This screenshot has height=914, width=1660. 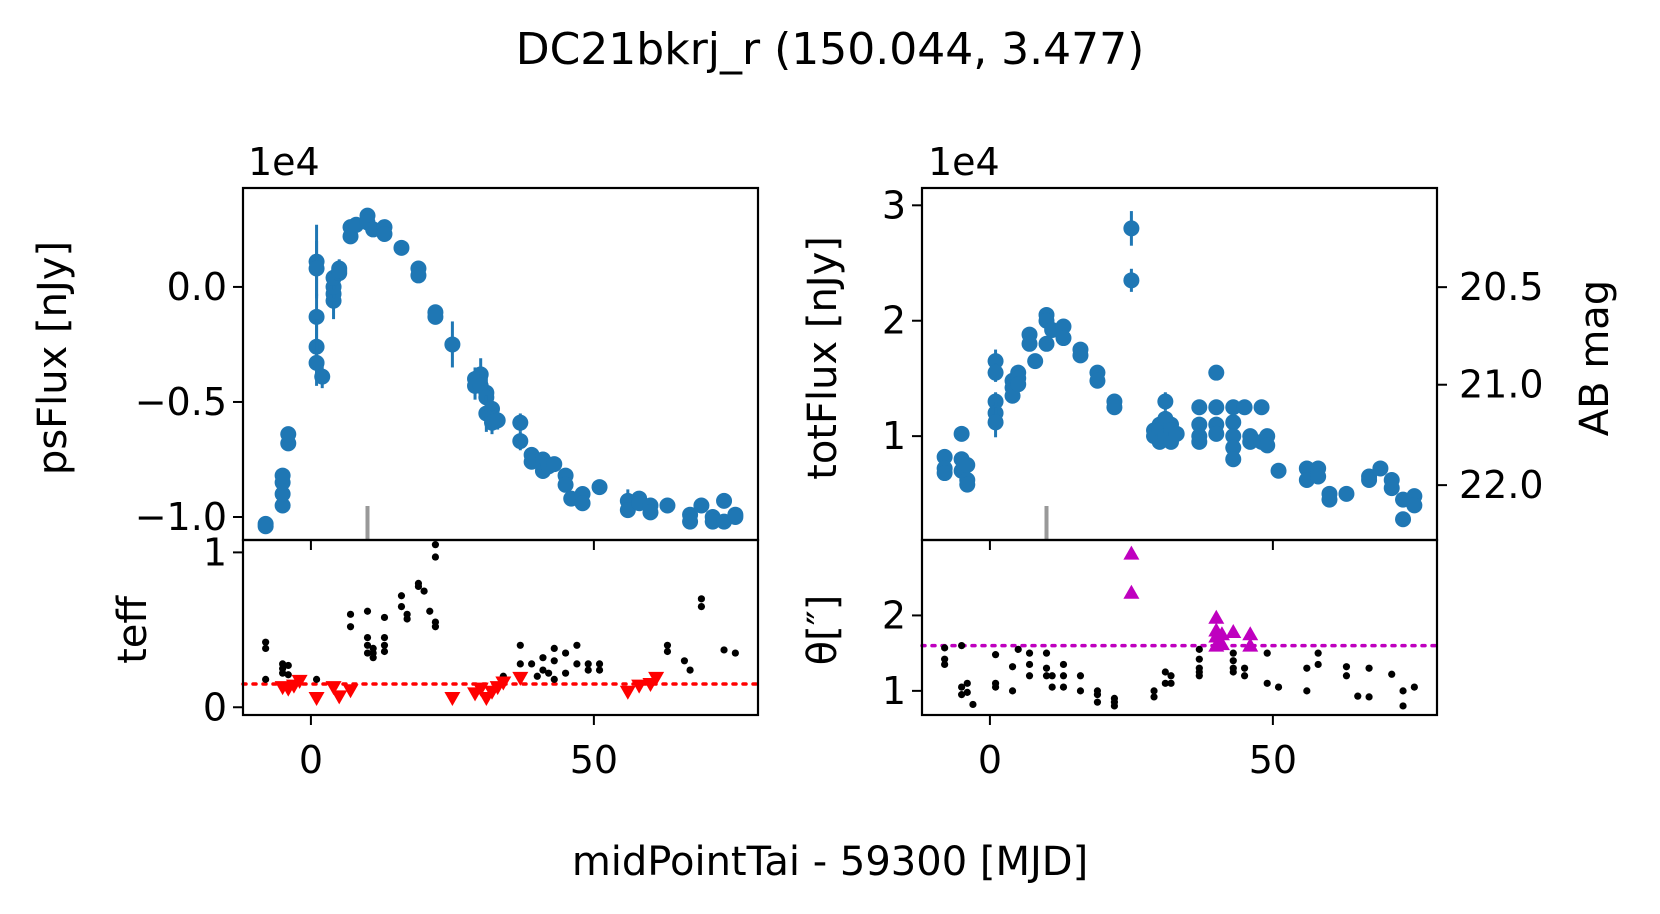 What do you see at coordinates (823, 358) in the screenshot?
I see `totflux-y-axis-label: totFlux [nJy]` at bounding box center [823, 358].